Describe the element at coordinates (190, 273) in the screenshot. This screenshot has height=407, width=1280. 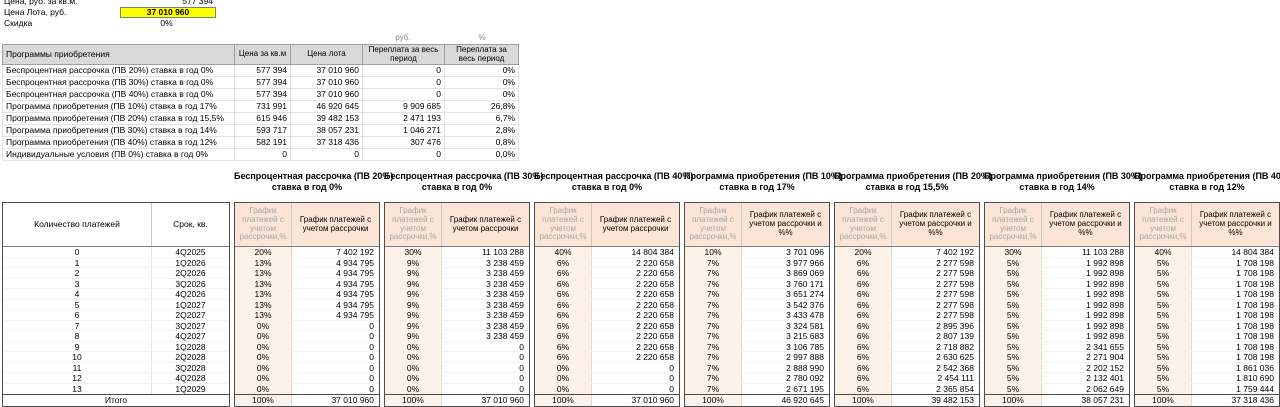
I see `term-cell: 2Q2026` at that location.